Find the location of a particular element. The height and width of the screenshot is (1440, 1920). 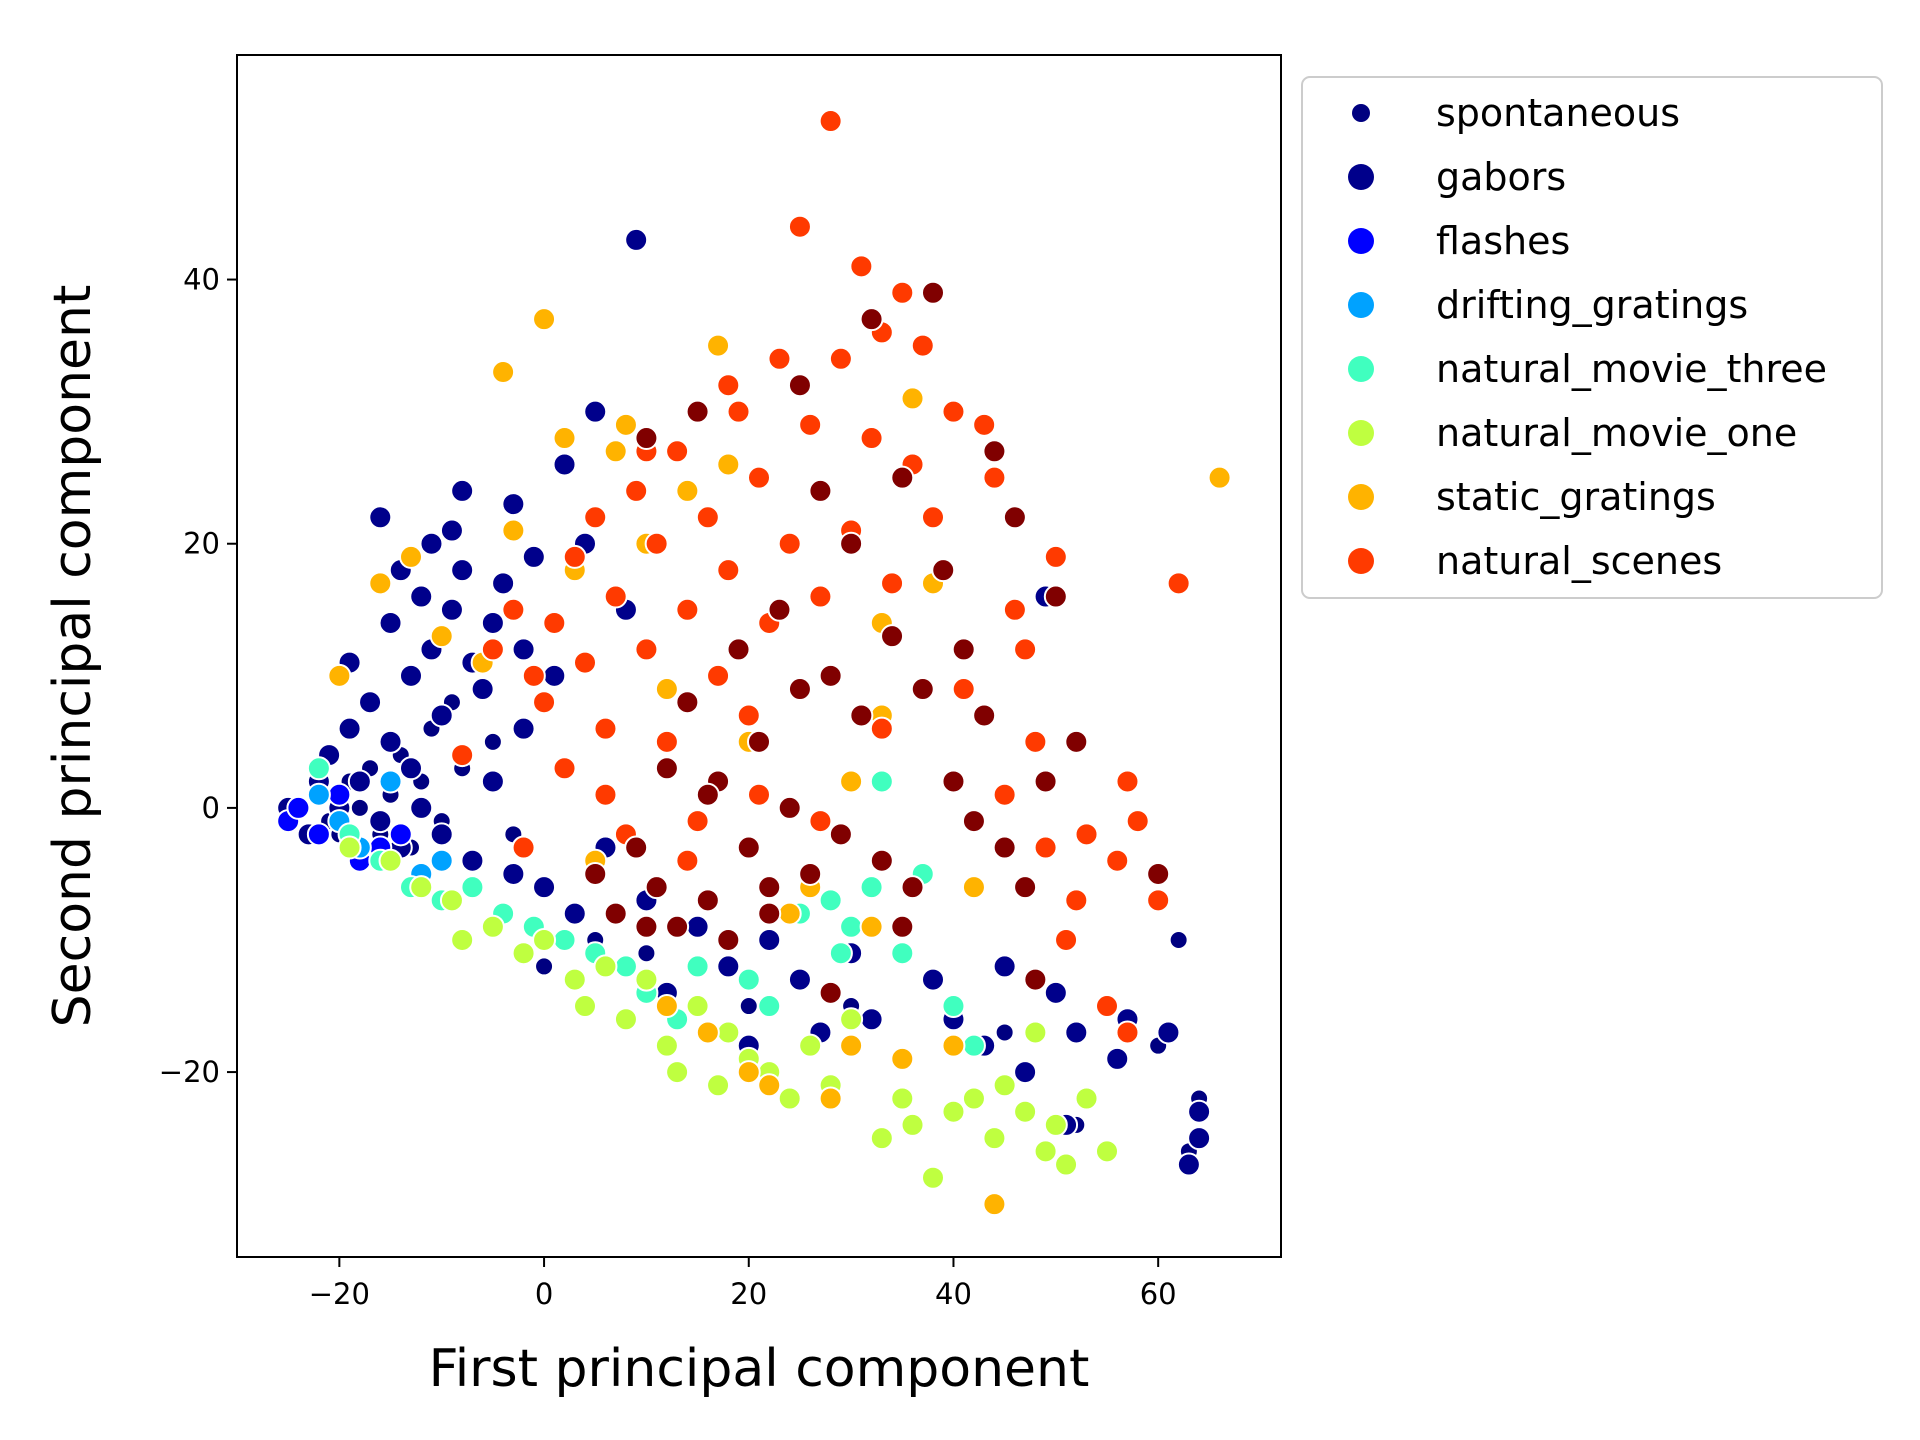

x-tick-label: −20 is located at coordinates (339, 1294).